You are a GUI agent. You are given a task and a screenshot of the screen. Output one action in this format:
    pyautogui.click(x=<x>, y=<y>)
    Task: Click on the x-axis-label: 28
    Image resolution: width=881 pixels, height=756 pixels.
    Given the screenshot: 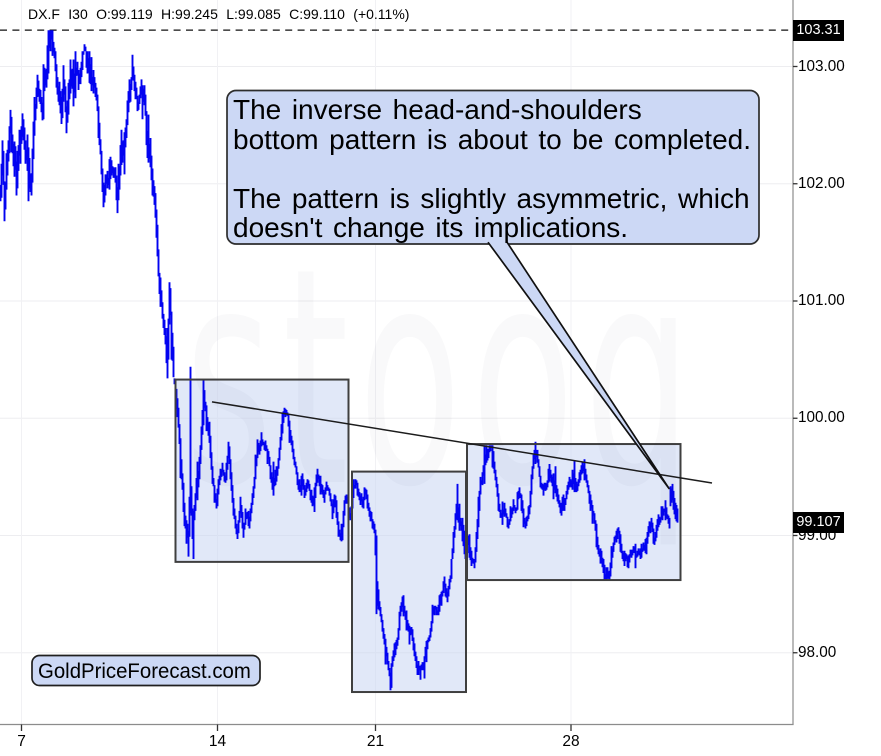 What is the action you would take?
    pyautogui.click(x=571, y=741)
    